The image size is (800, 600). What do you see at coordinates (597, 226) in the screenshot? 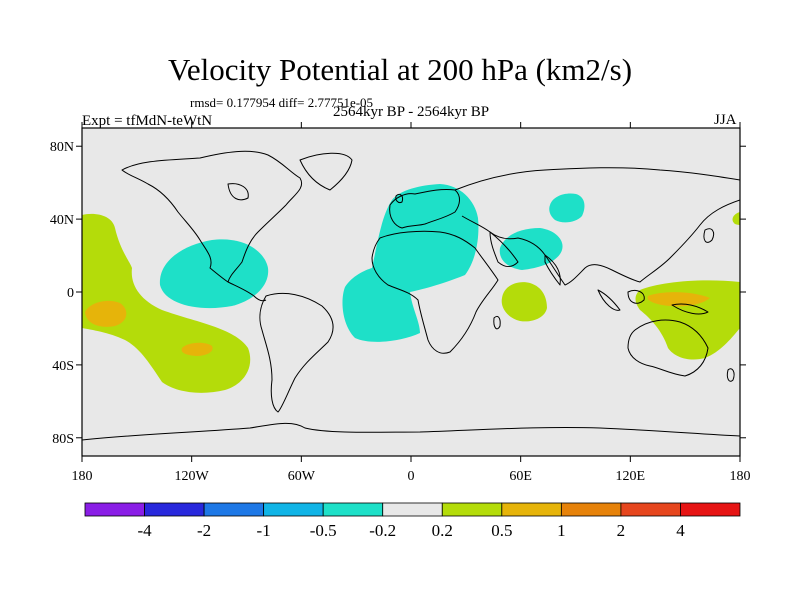
I see `coast-asia` at bounding box center [597, 226].